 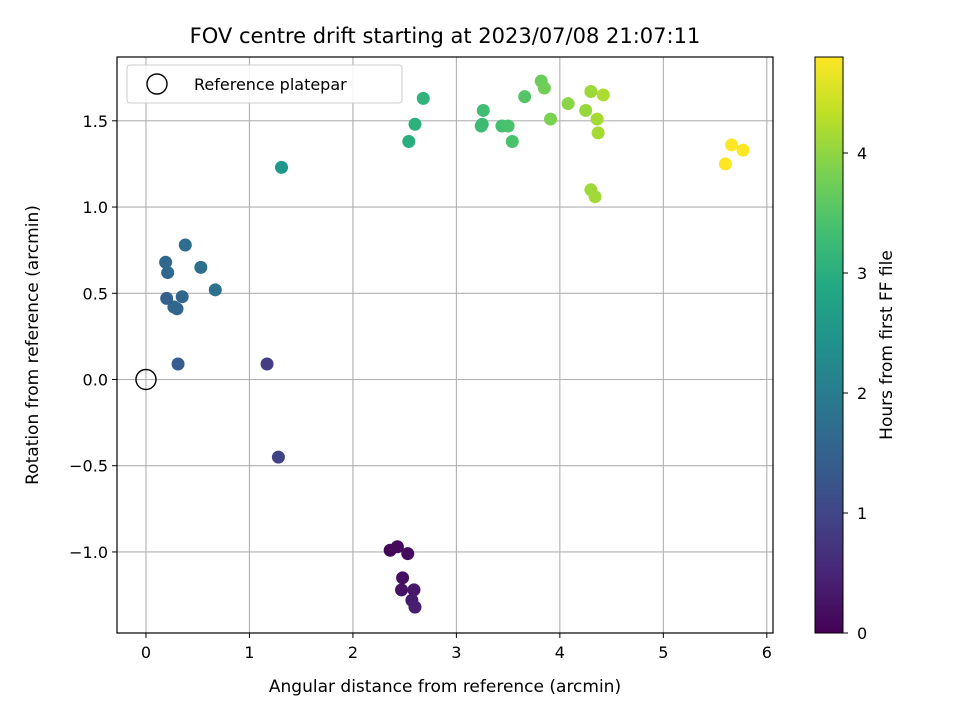 What do you see at coordinates (88, 552) in the screenshot?
I see `y-tick-label: −1.0` at bounding box center [88, 552].